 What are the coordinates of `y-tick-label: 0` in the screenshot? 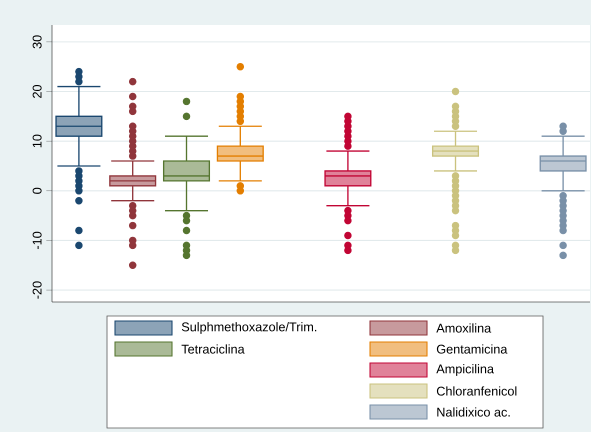 It's located at (37, 191).